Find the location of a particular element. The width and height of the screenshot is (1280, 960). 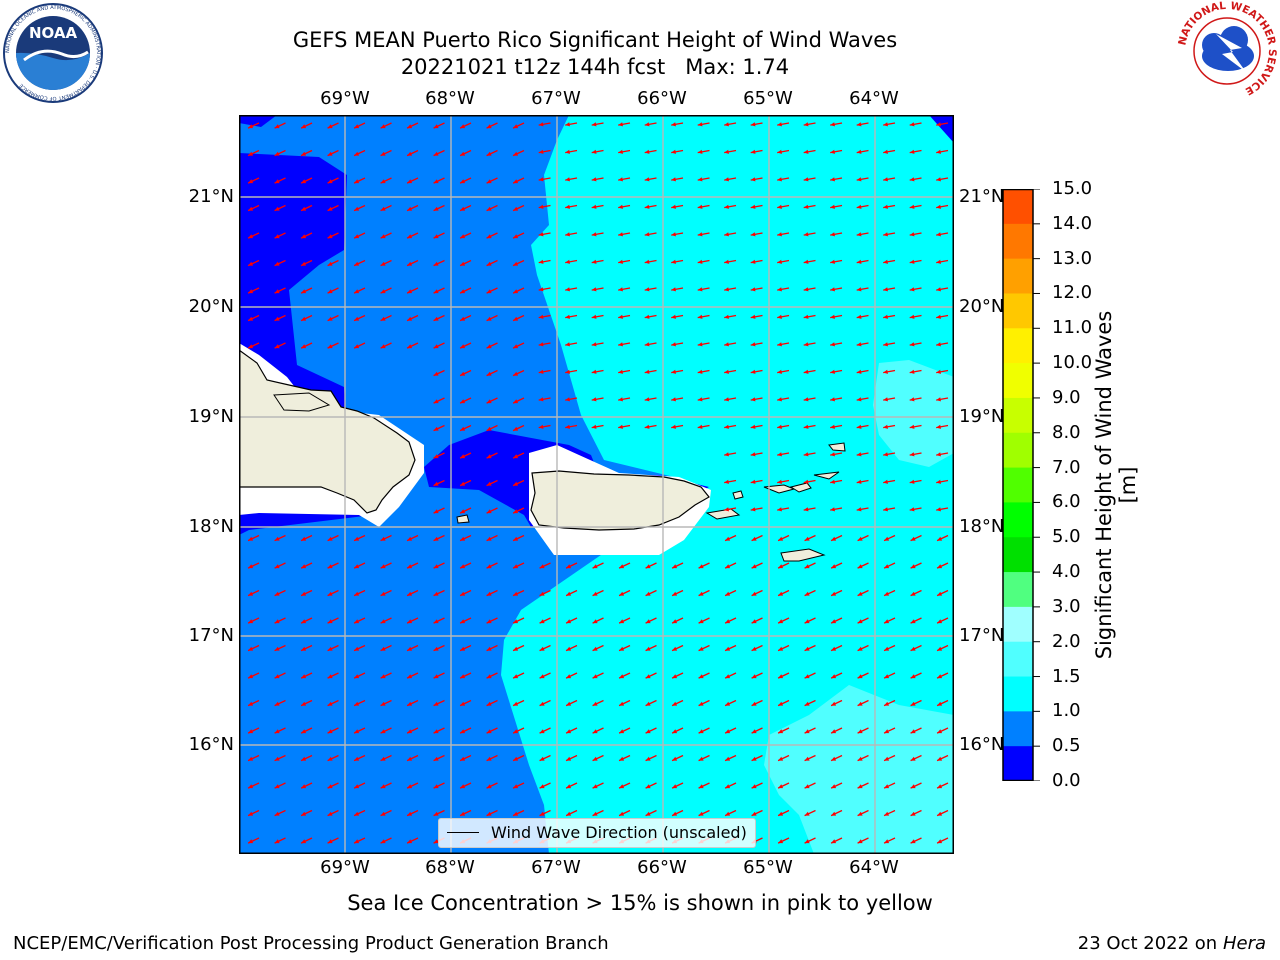

lon-tick-bottom: 67°W is located at coordinates (556, 867).